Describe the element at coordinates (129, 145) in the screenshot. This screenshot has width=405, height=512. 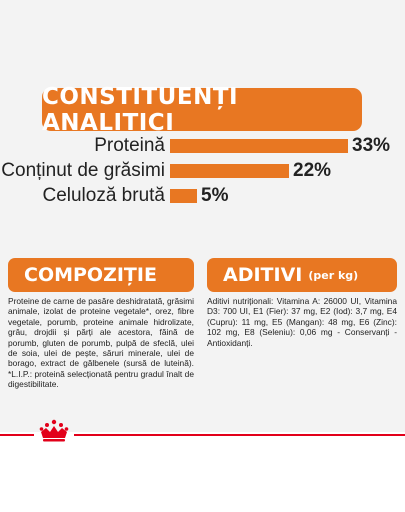
I see `protein-label: Proteină` at that location.